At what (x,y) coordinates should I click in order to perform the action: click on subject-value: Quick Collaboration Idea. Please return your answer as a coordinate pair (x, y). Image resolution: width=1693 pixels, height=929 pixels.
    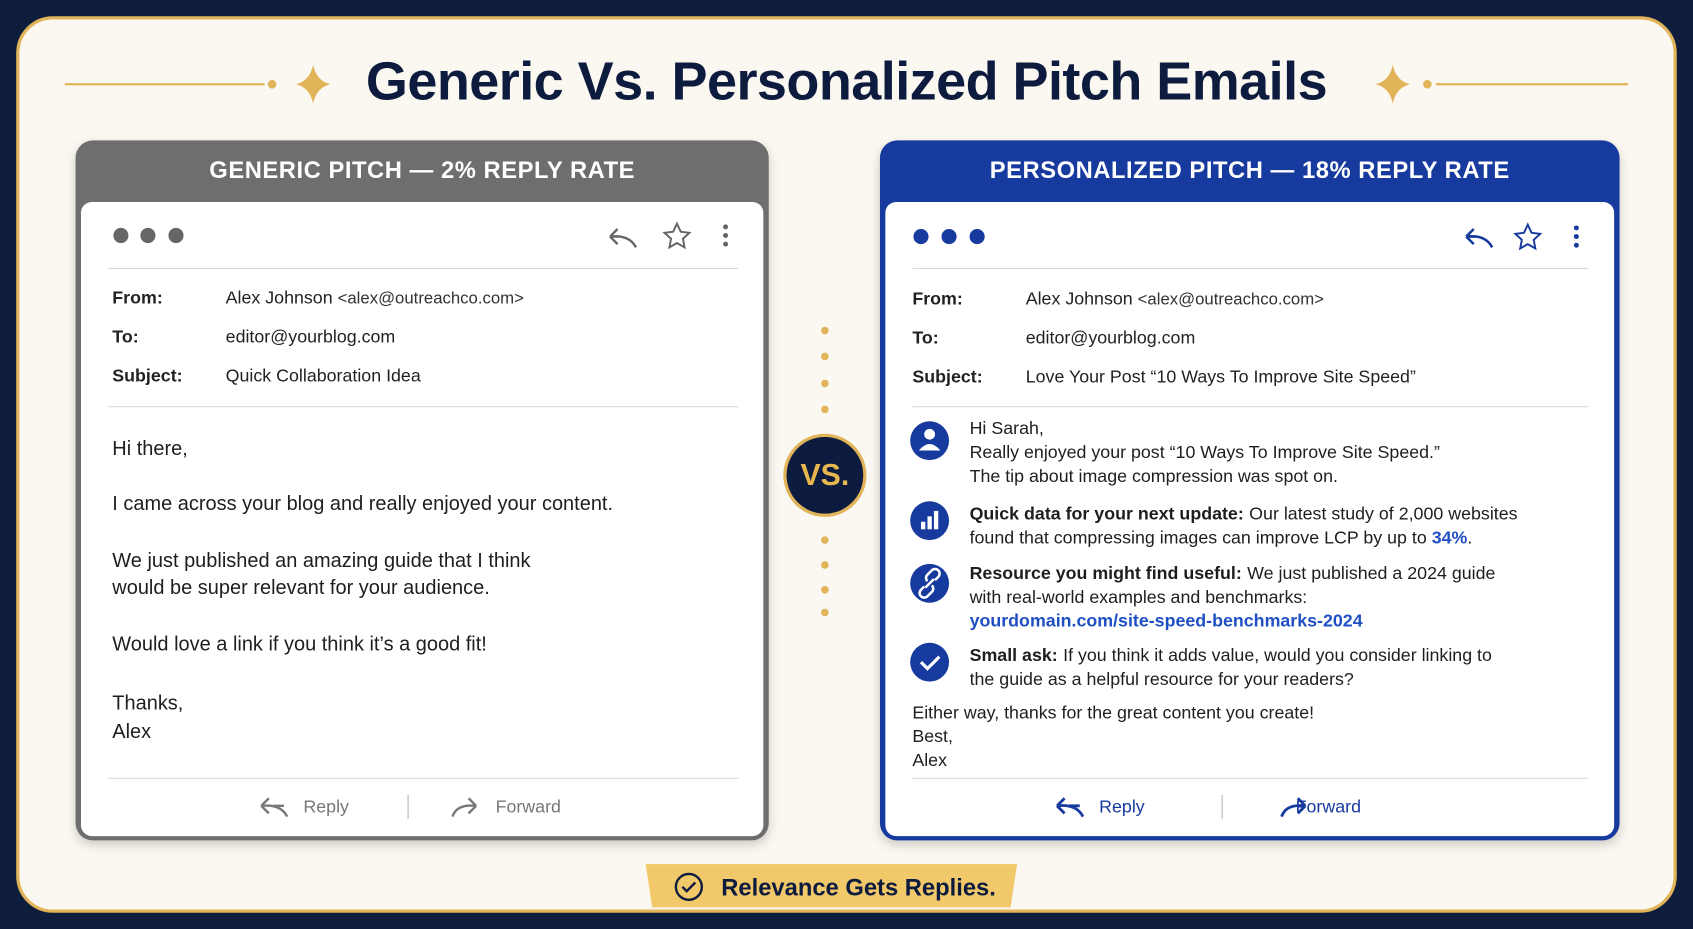
    Looking at the image, I should click on (323, 376).